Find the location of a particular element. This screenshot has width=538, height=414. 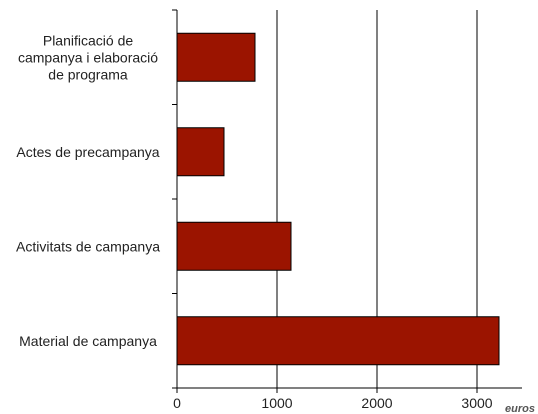

category-label: Activitats de campanya is located at coordinates (88, 246).